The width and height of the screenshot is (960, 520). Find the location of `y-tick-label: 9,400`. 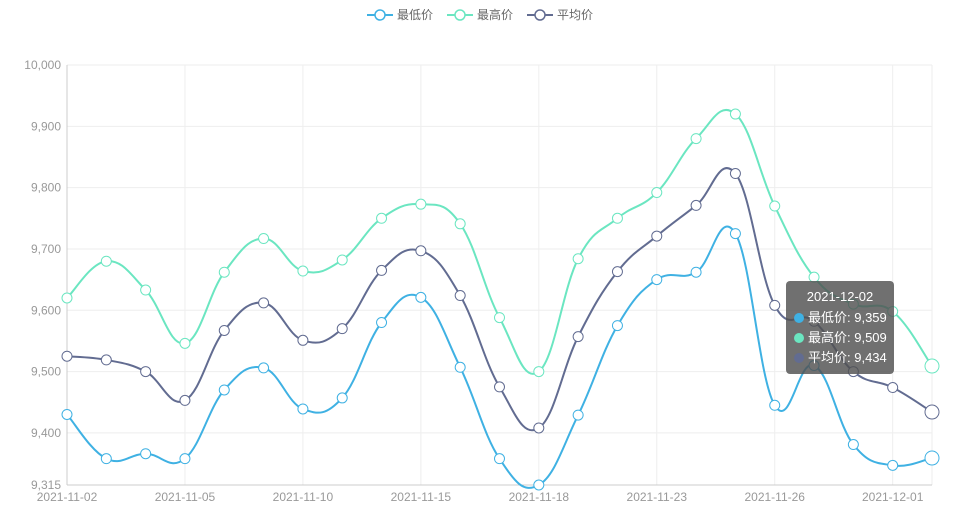

y-tick-label: 9,400 is located at coordinates (46, 433).